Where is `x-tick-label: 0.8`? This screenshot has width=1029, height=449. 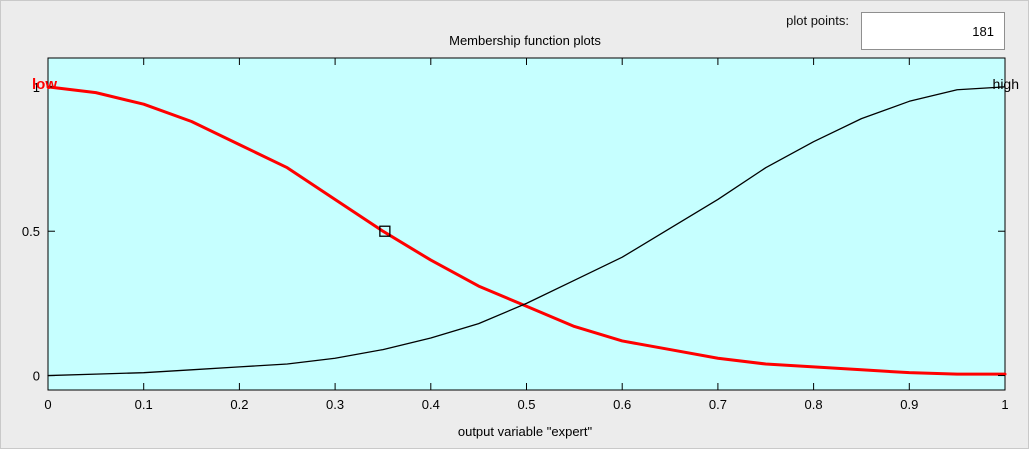
x-tick-label: 0.8 is located at coordinates (814, 404).